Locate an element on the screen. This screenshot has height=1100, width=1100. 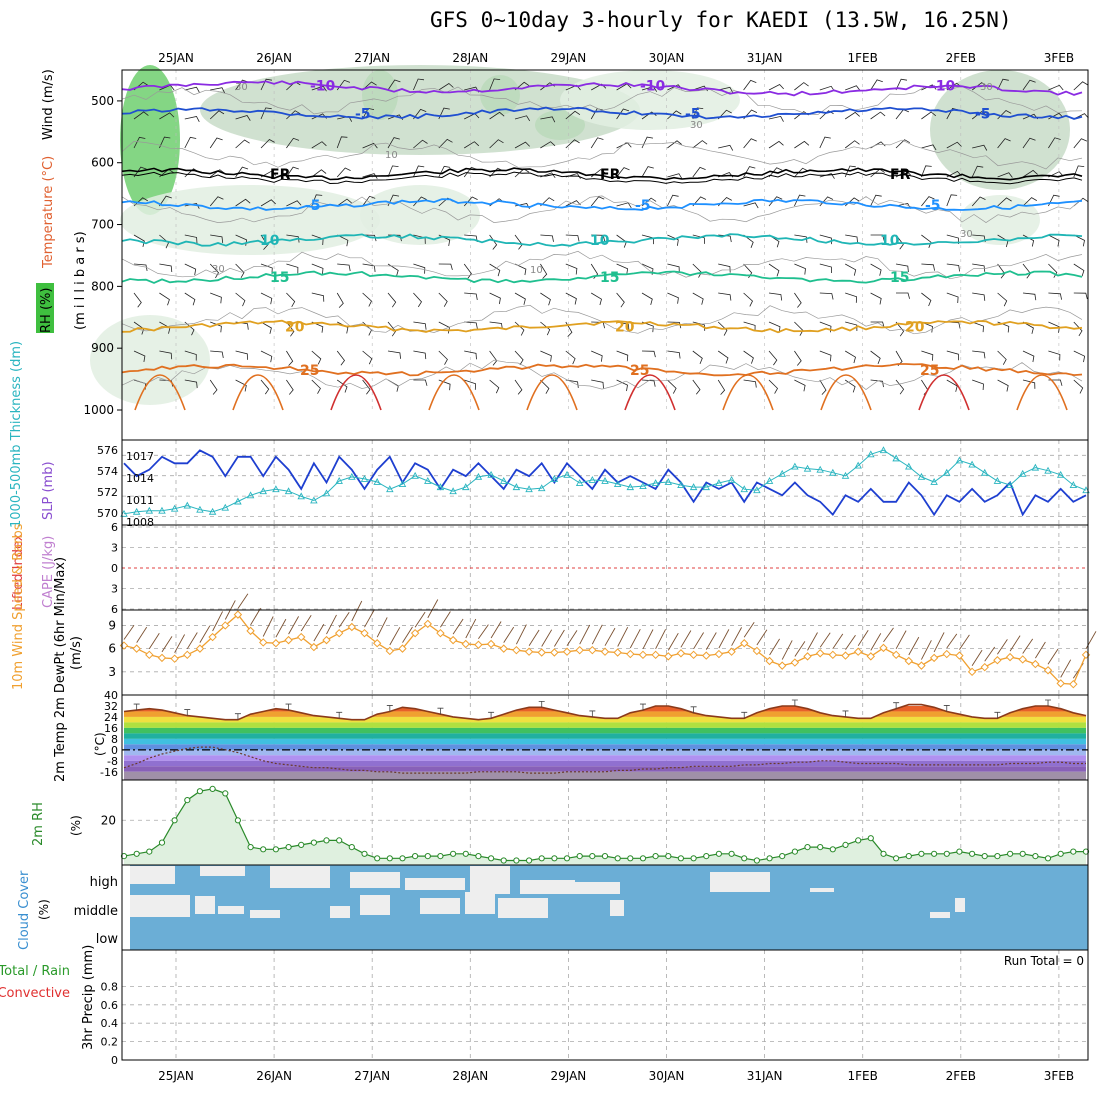
top-day-label: 1FEB is located at coordinates (863, 58).